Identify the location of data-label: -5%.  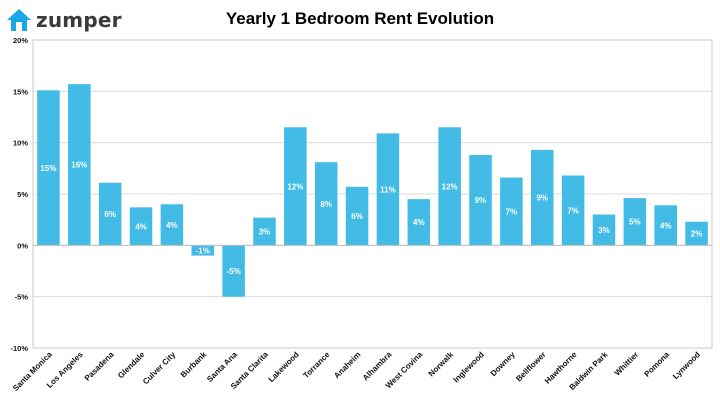
(233, 271).